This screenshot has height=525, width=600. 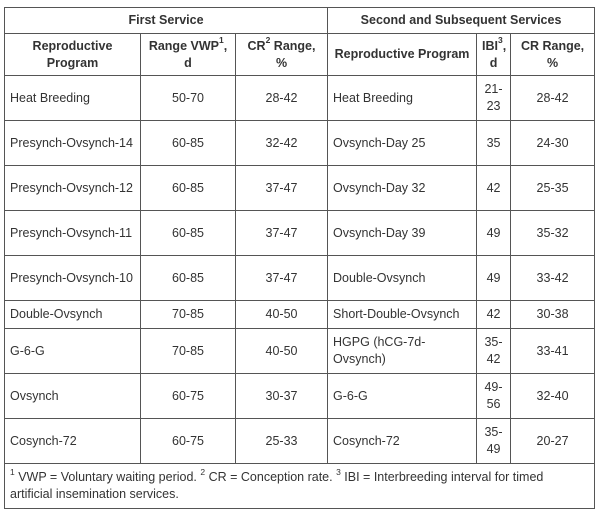 I want to click on col-header-cr-second: CR Range, %, so click(x=553, y=54).